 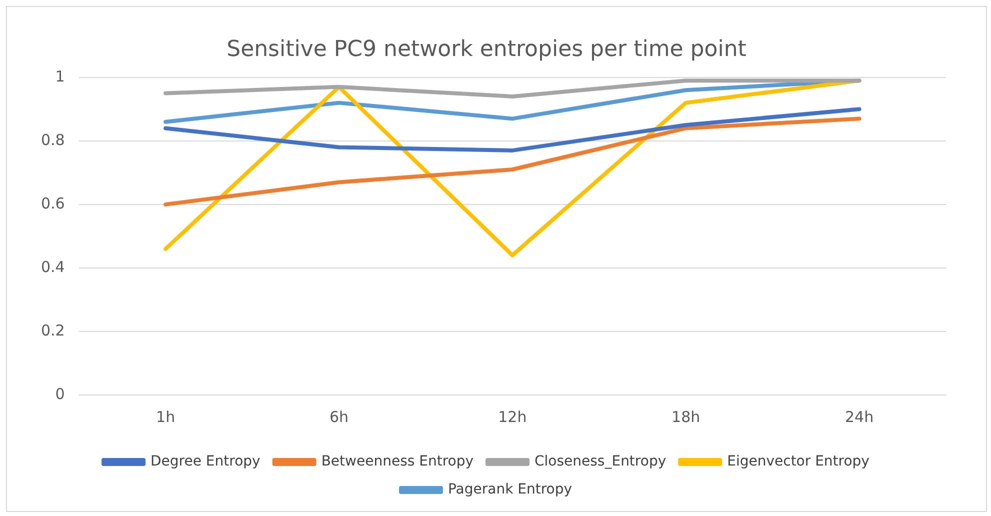 What do you see at coordinates (686, 417) in the screenshot?
I see `x-tick-label: 18h` at bounding box center [686, 417].